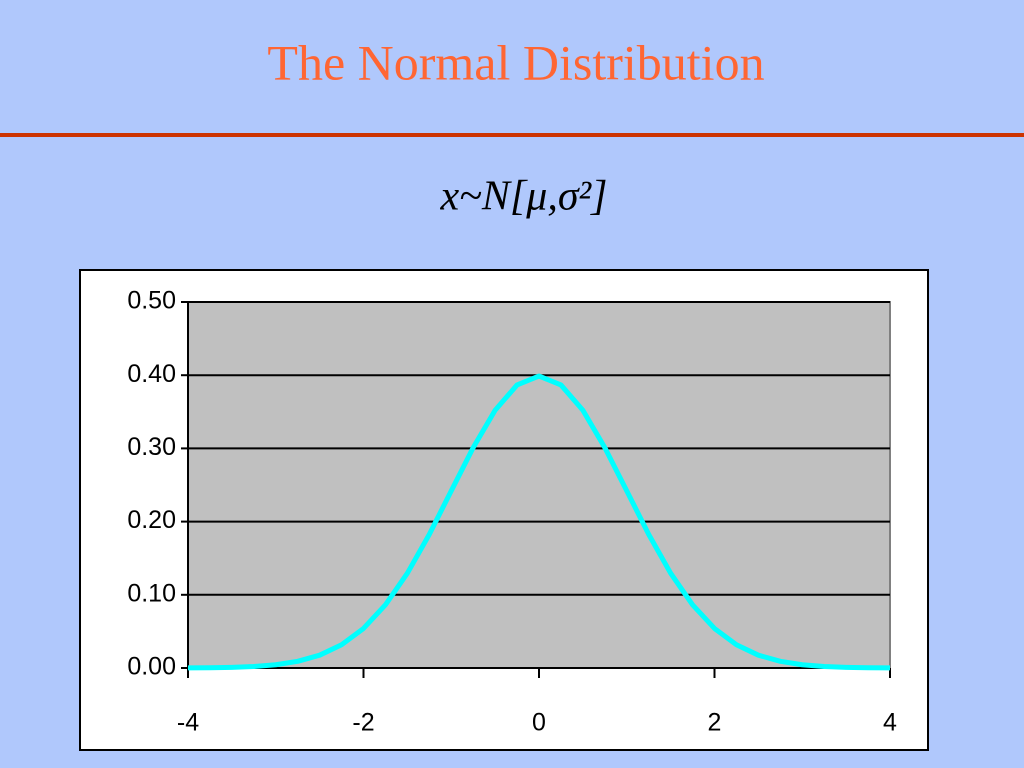 The width and height of the screenshot is (1024, 768). I want to click on x-tick-label: 4, so click(890, 723).